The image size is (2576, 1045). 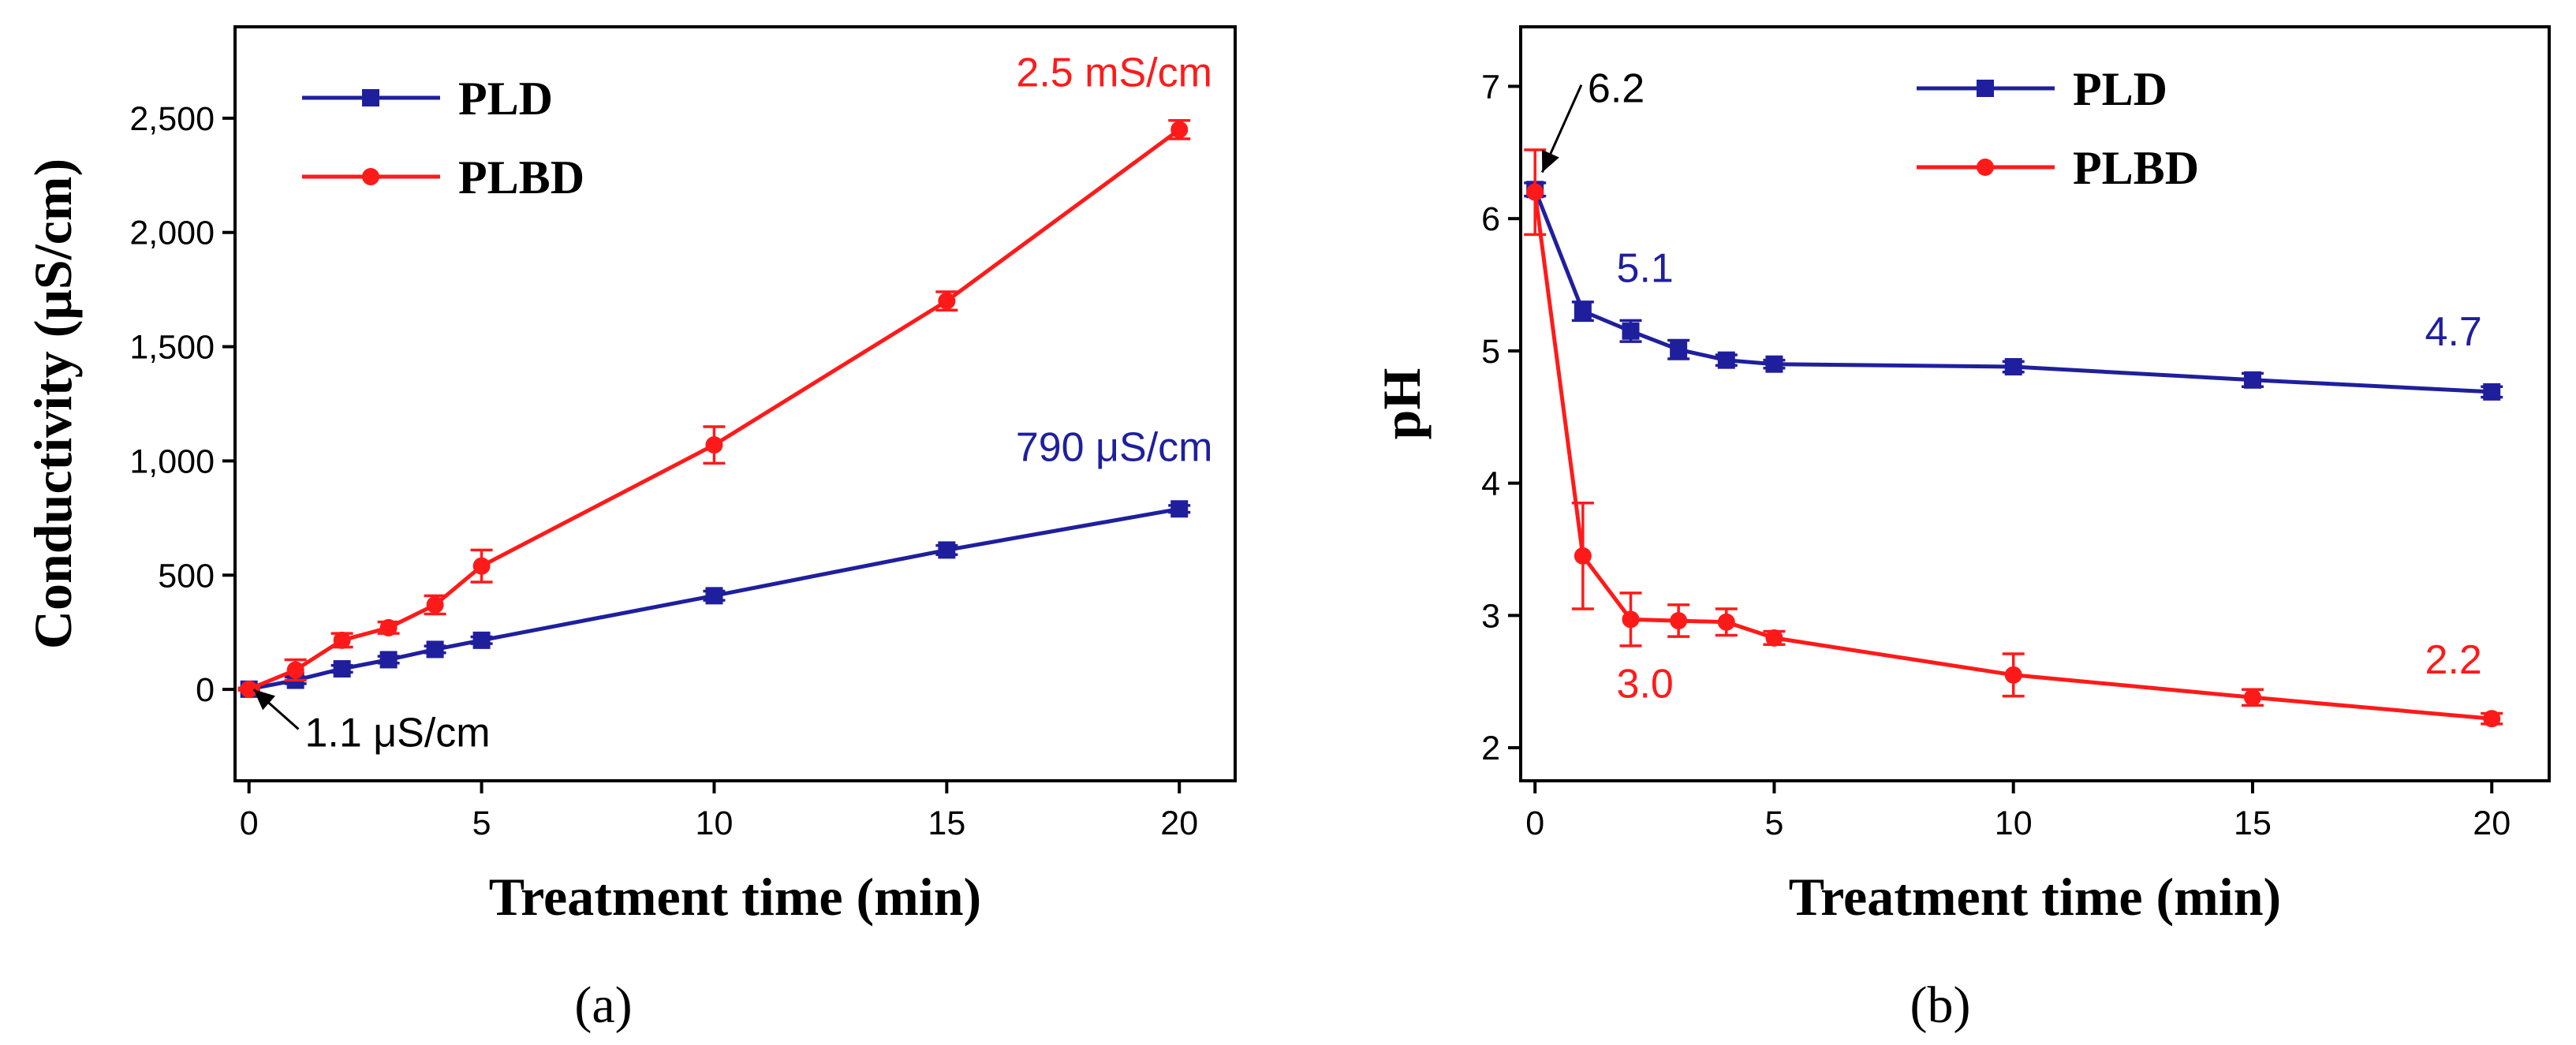 I want to click on y-tick-label: 1,000, so click(x=172, y=461).